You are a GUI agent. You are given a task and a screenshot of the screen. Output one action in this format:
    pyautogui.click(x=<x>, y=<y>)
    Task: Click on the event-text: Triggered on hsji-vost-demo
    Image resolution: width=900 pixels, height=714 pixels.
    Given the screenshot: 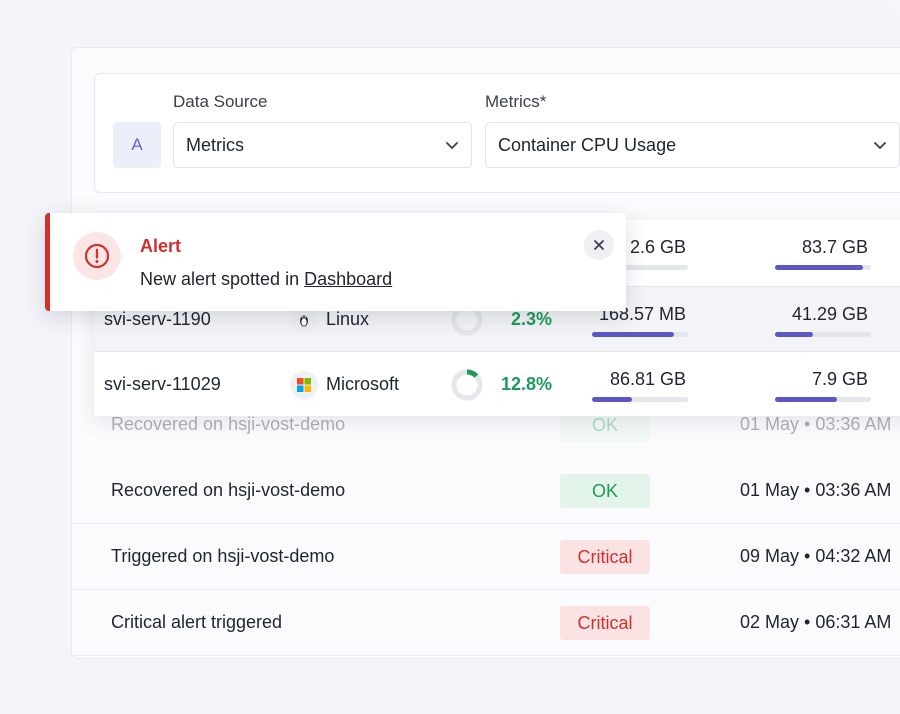 What is the action you would take?
    pyautogui.click(x=223, y=556)
    